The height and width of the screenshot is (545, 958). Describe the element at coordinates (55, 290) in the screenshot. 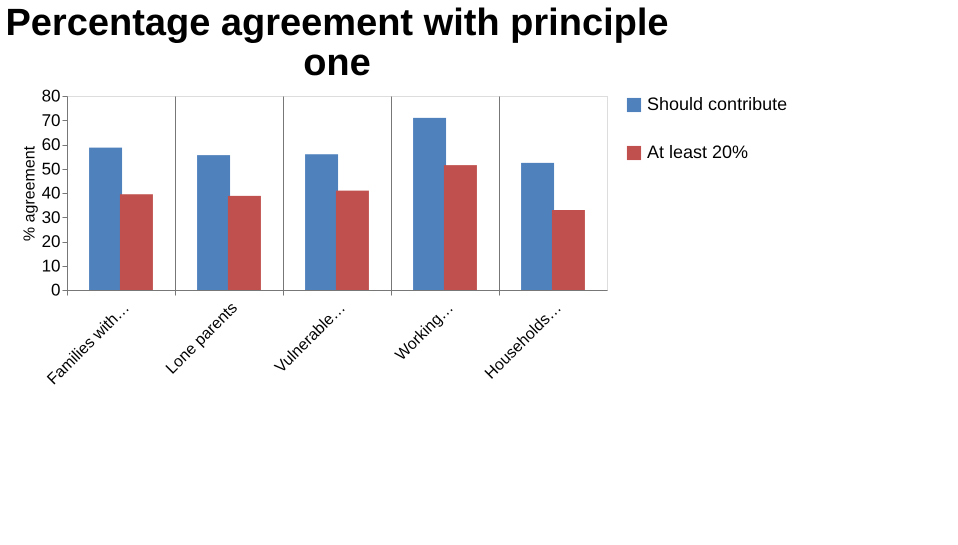

I see `y-tick-label: 0` at that location.